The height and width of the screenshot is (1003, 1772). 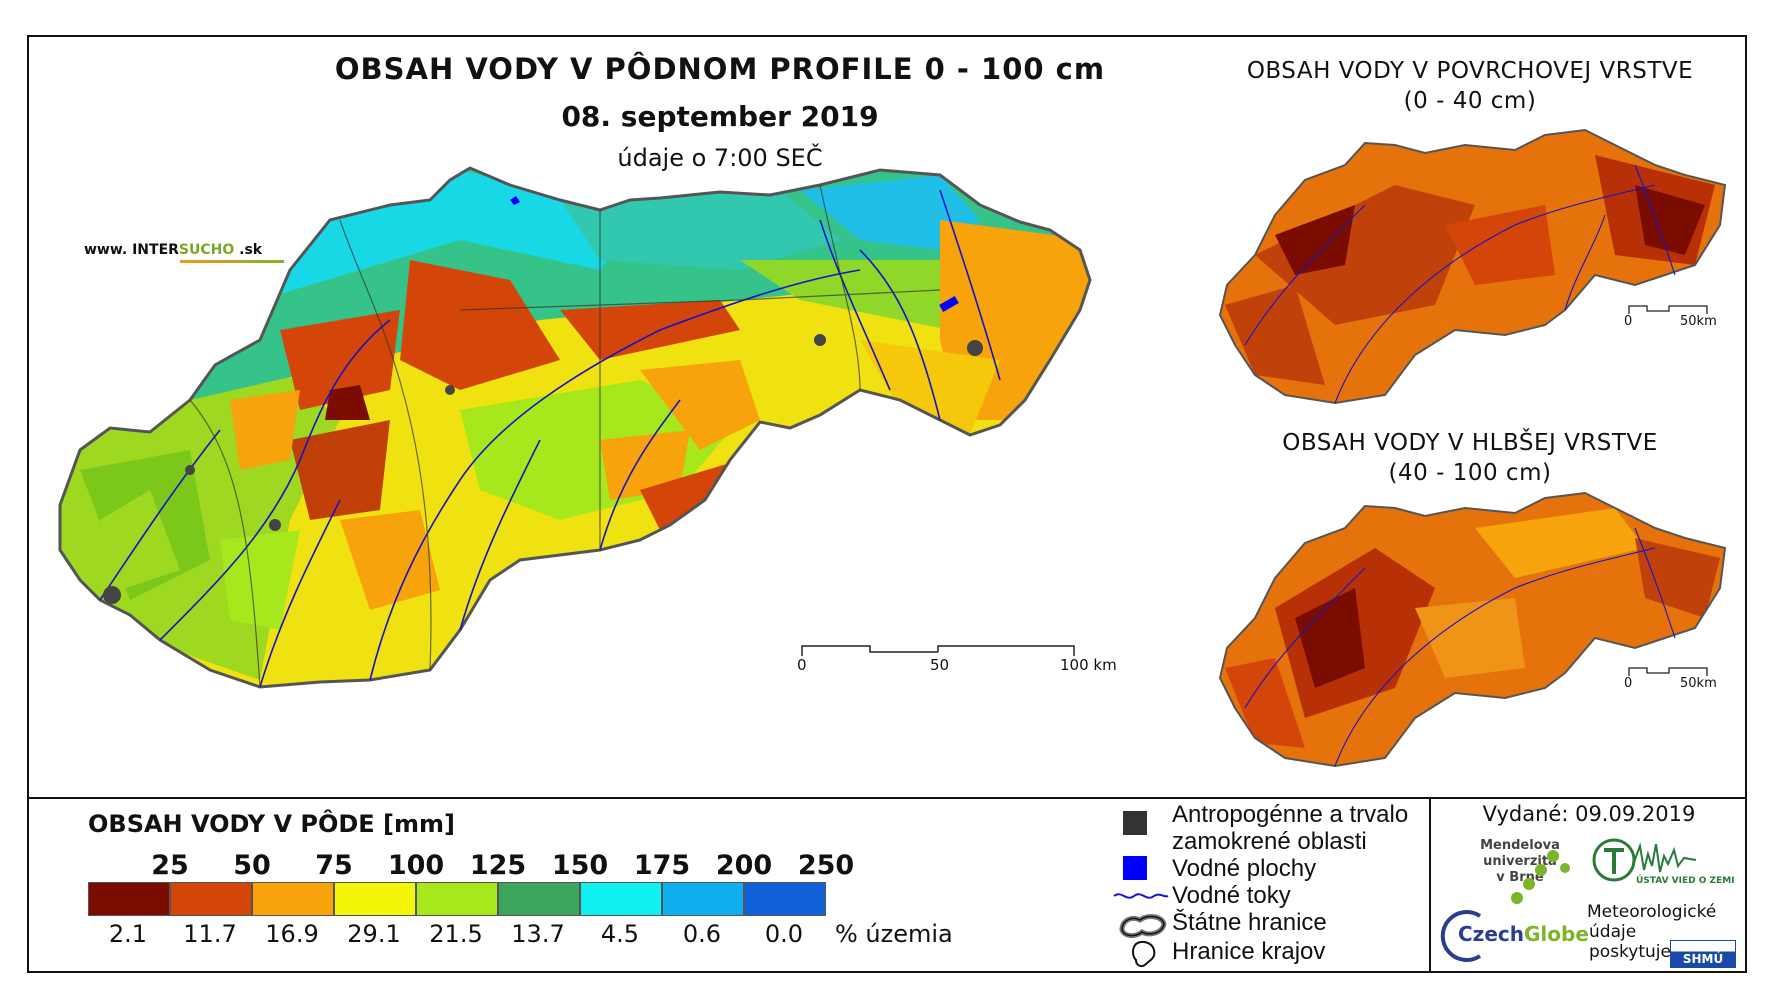 What do you see at coordinates (248, 250) in the screenshot?
I see `website-suffix: .sk` at bounding box center [248, 250].